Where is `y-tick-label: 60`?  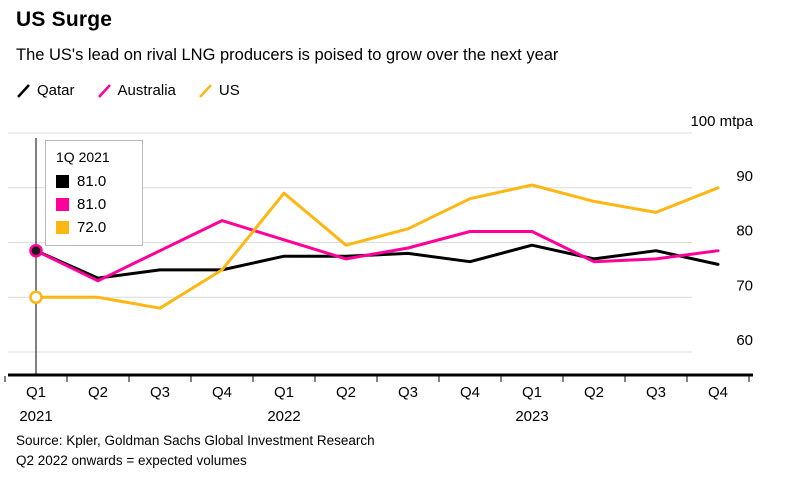 y-tick-label: 60 is located at coordinates (744, 340).